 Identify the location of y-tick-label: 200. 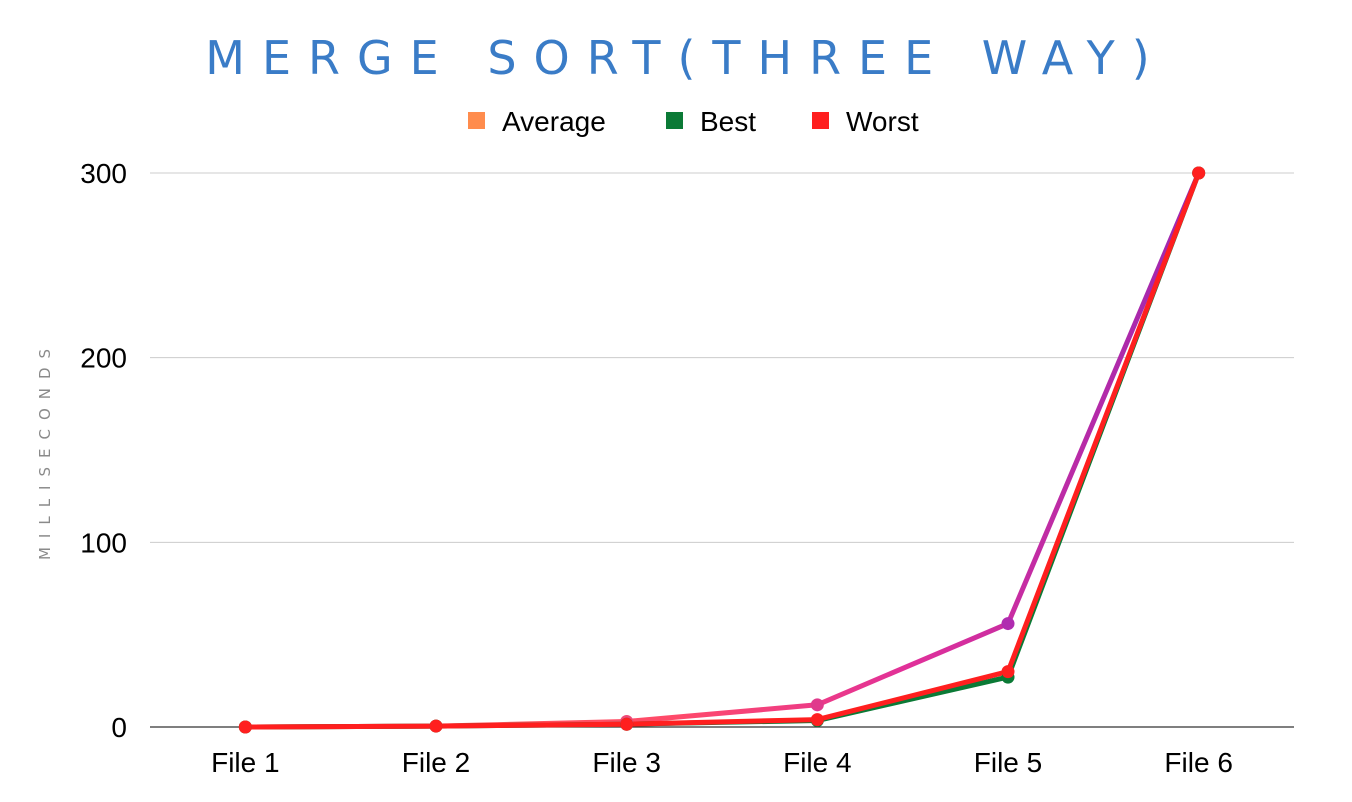
(103, 358).